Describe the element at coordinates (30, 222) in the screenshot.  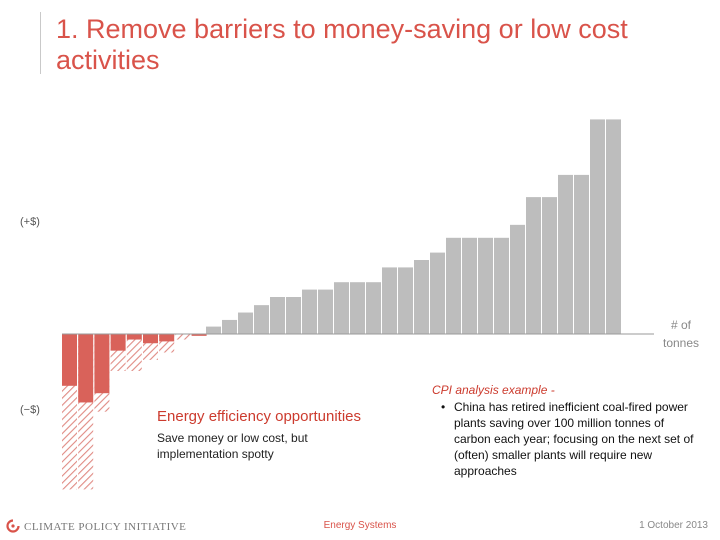
I see `y-label-positive: (+$)` at that location.